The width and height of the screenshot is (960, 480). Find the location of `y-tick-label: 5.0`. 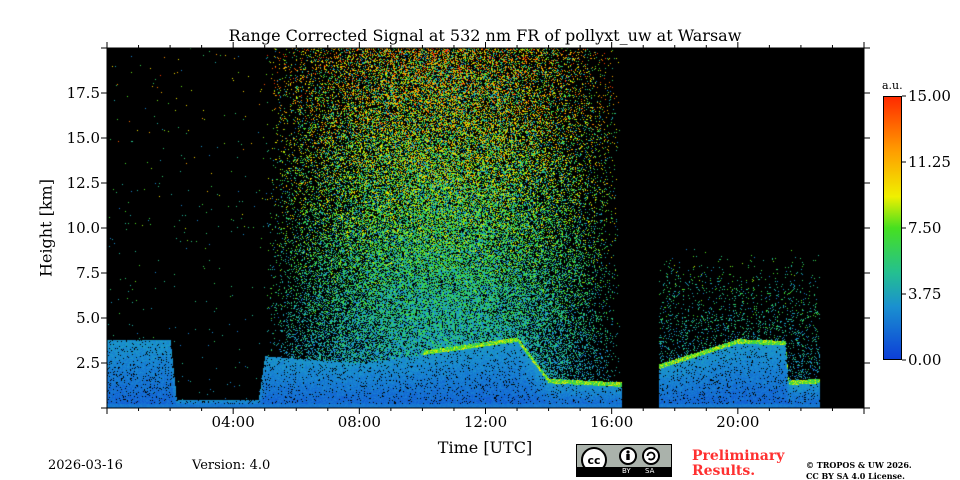

y-tick-label: 5.0 is located at coordinates (88, 318).